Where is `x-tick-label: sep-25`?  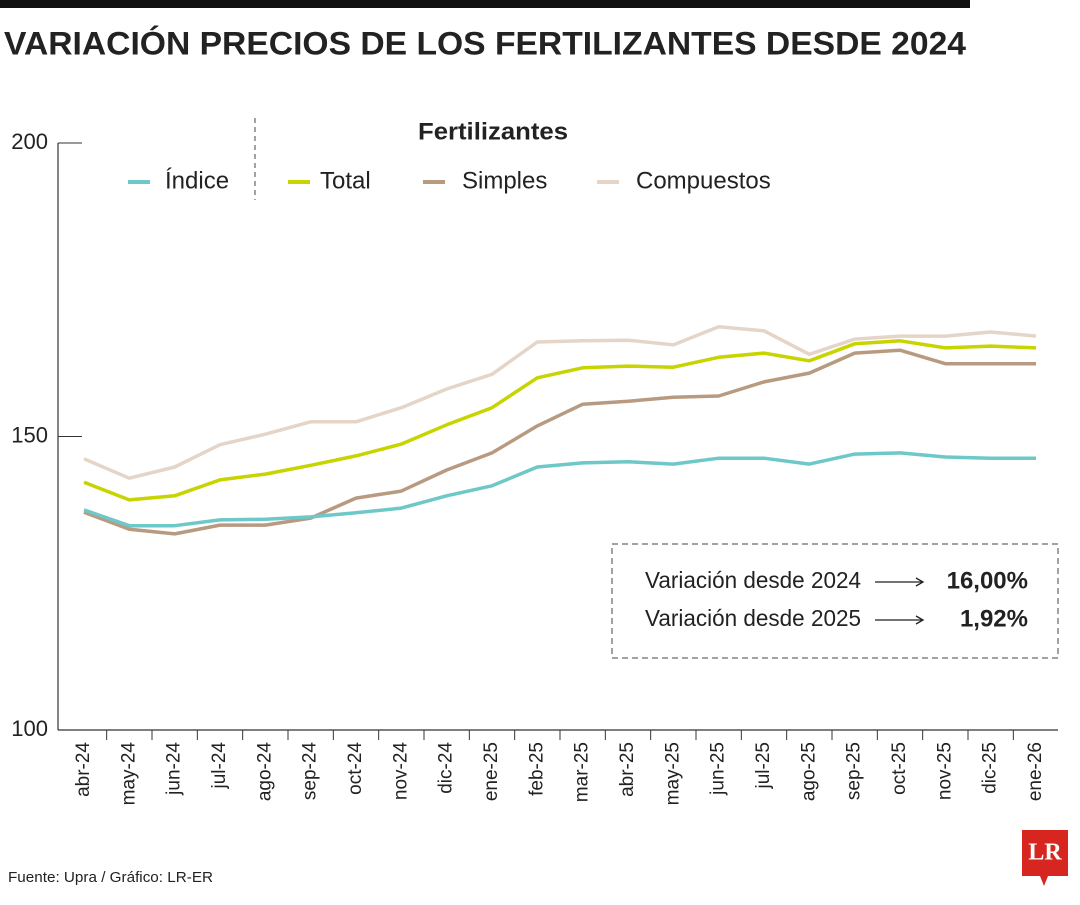
x-tick-label: sep-25 is located at coordinates (854, 771).